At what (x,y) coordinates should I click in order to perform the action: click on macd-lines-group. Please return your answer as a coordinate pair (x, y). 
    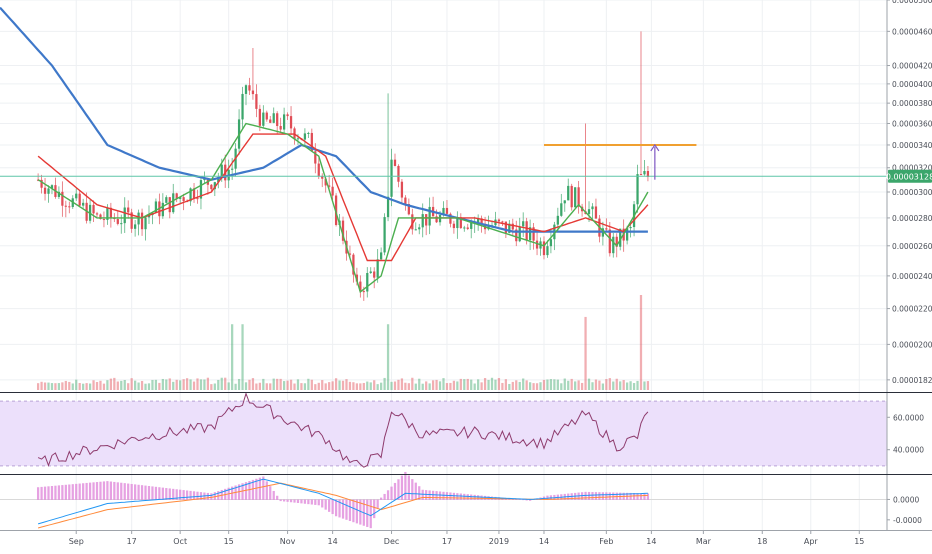
    Looking at the image, I should click on (343, 500).